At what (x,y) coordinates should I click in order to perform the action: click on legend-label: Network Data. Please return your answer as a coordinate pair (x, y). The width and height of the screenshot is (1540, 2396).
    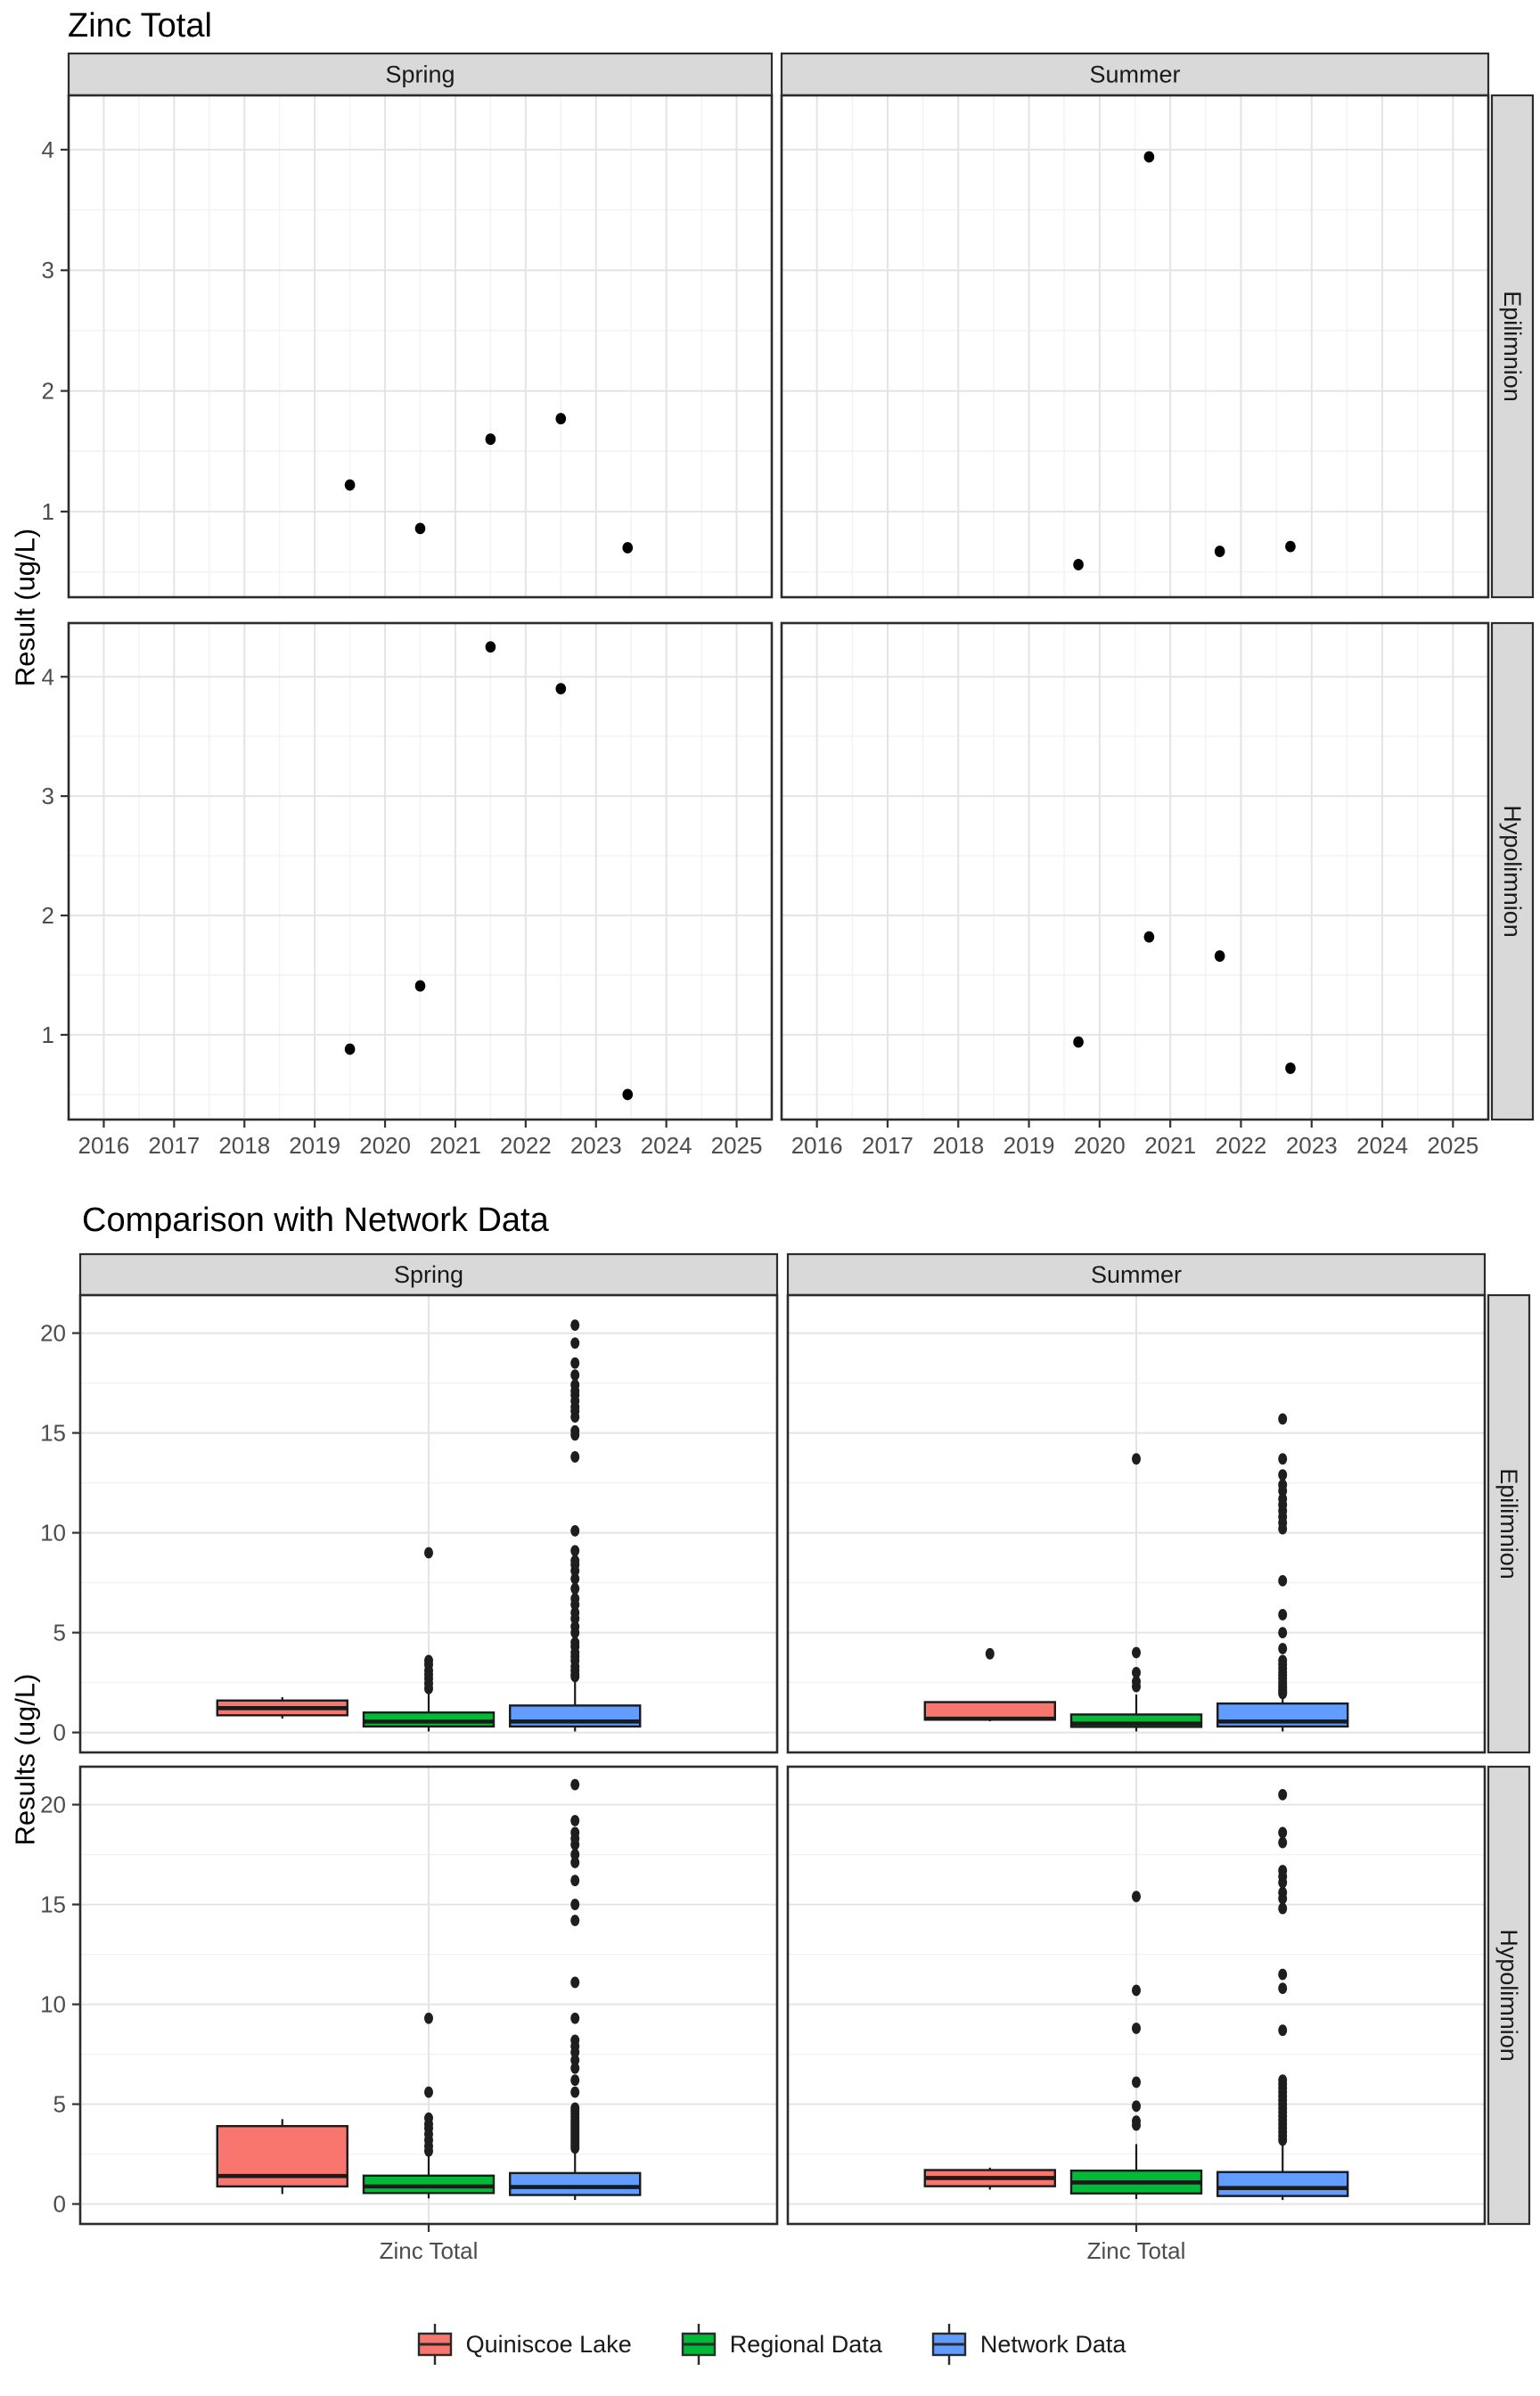
    Looking at the image, I should click on (1052, 2344).